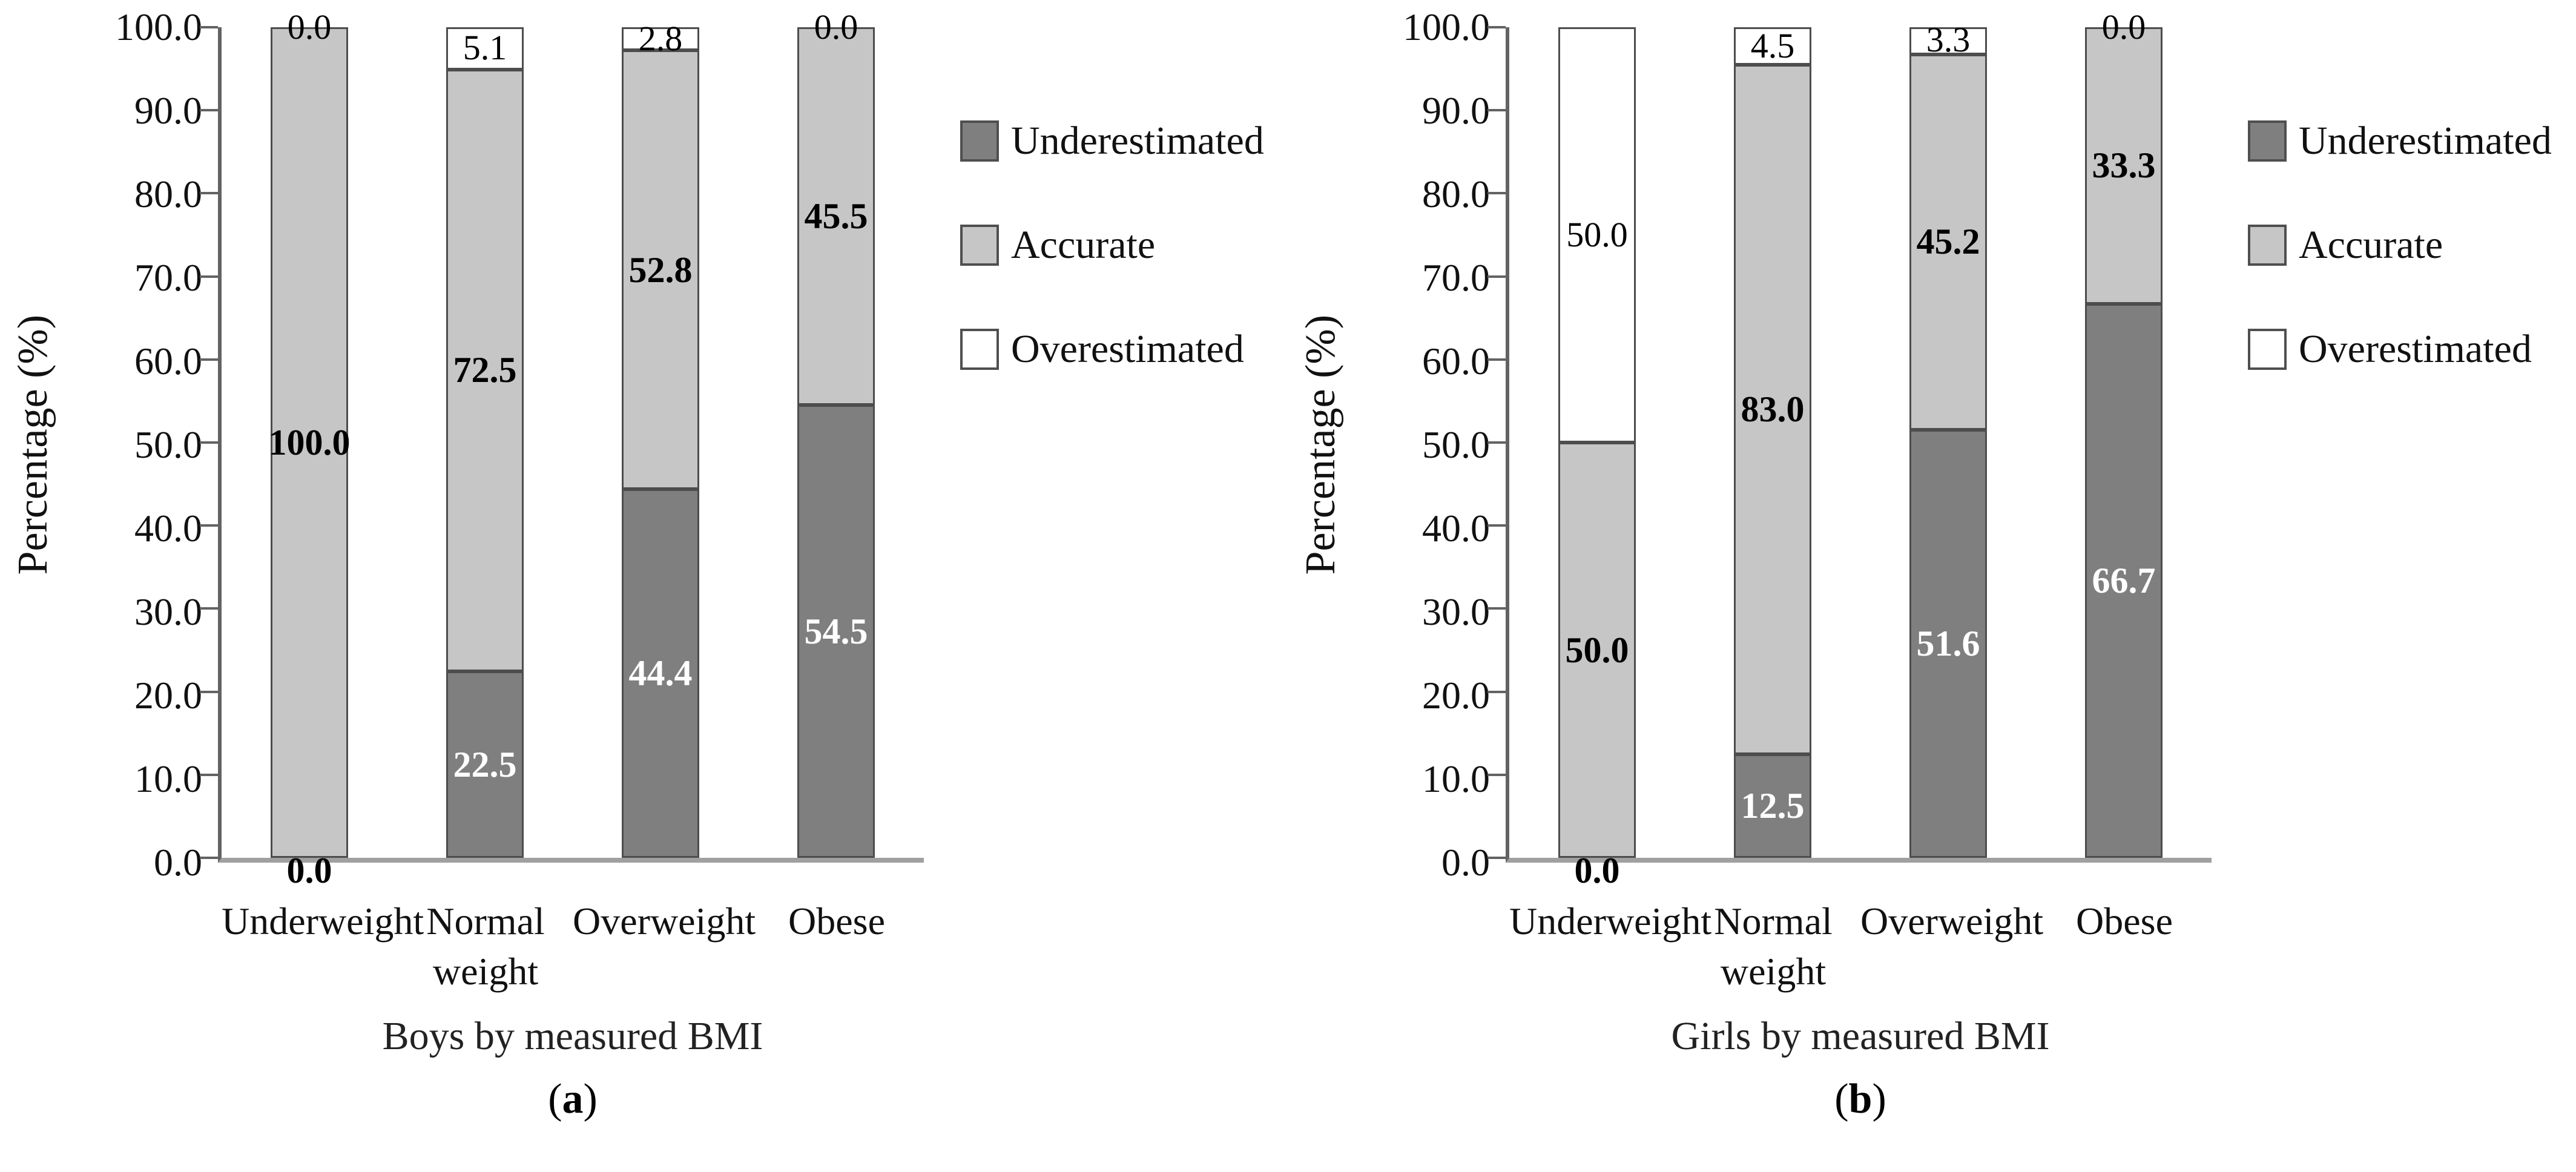 The height and width of the screenshot is (1172, 2576). What do you see at coordinates (1106, 445) in the screenshot?
I see `chart-a-legend-col: Underestimated Accurate Overestimated` at bounding box center [1106, 445].